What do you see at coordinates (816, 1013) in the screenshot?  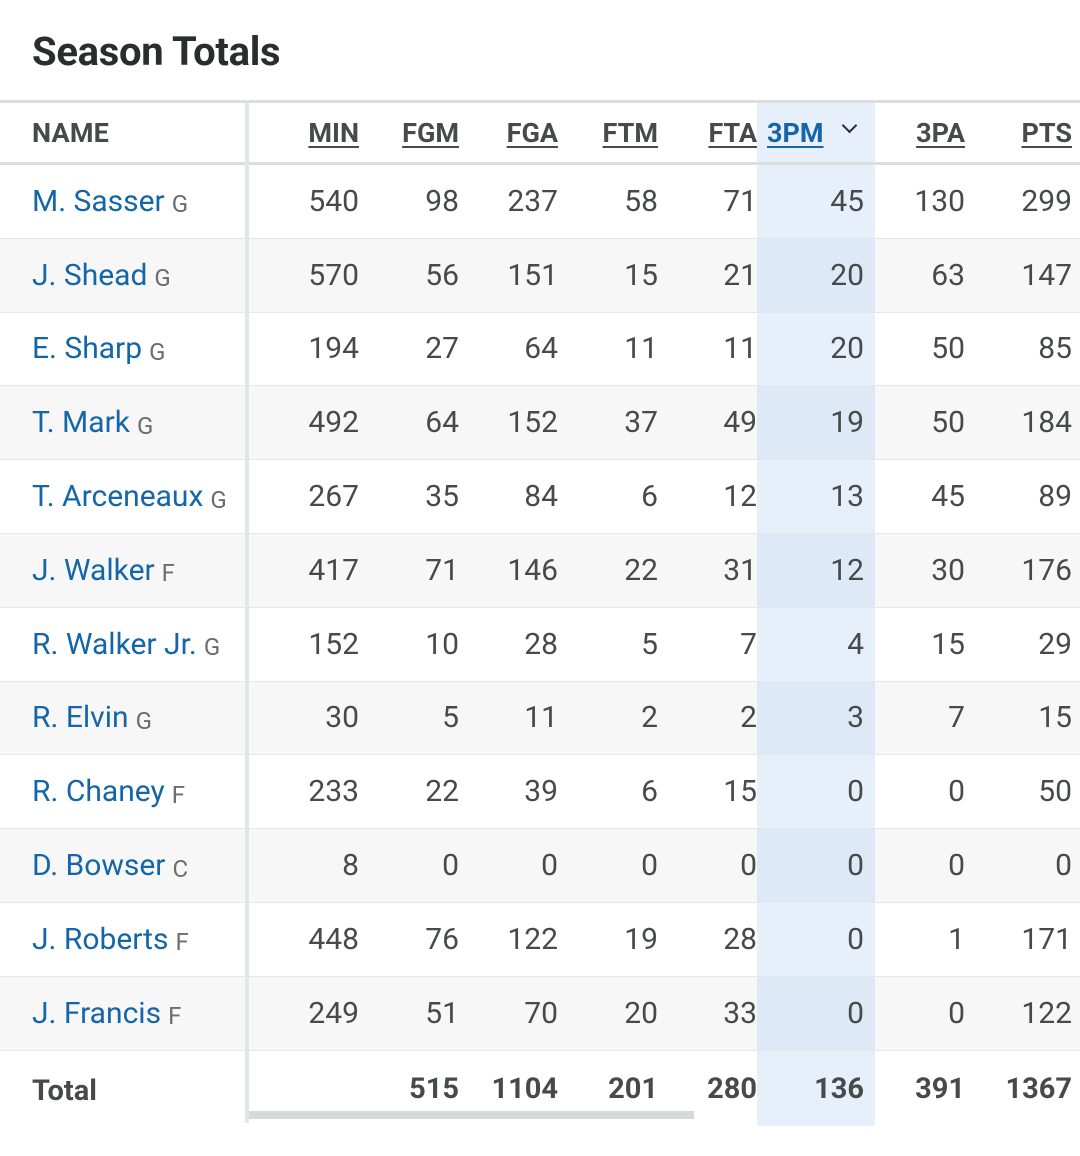 I see `stat-cell-threepm: 0` at bounding box center [816, 1013].